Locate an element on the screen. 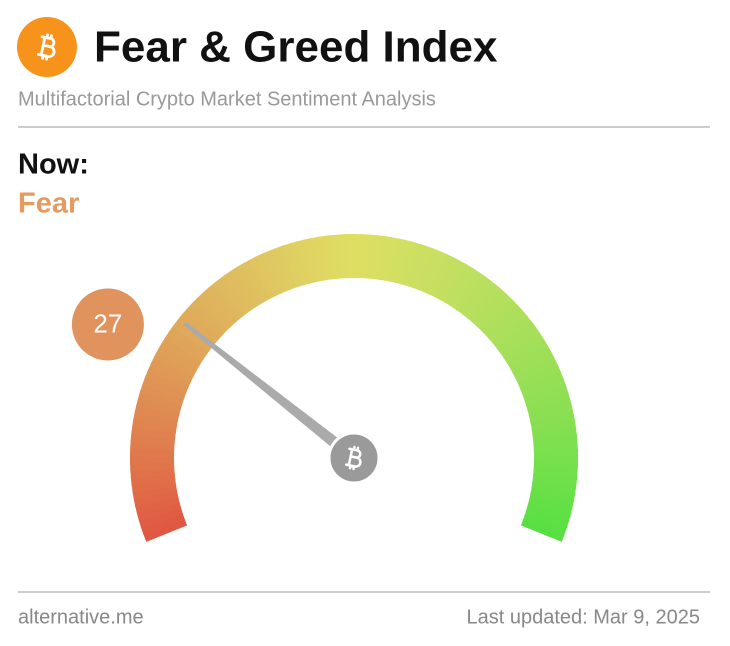 The height and width of the screenshot is (646, 730). value-badge is located at coordinates (107, 324).